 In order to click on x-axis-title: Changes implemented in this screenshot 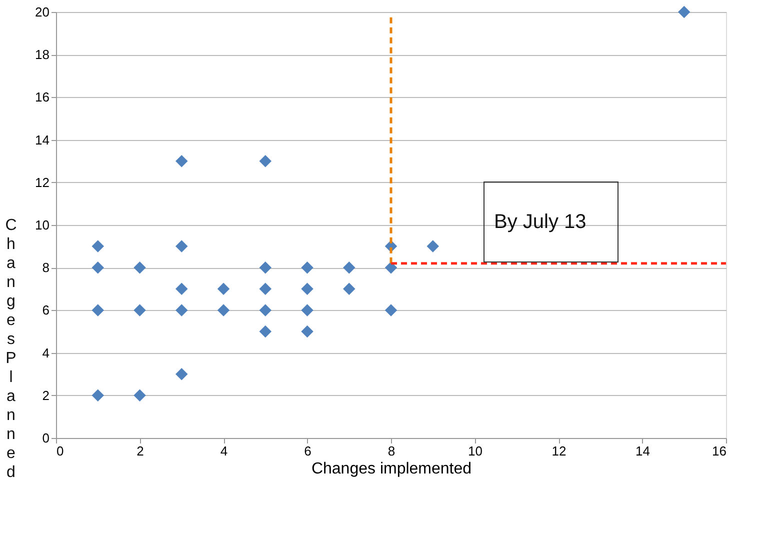, I will do `click(391, 469)`.